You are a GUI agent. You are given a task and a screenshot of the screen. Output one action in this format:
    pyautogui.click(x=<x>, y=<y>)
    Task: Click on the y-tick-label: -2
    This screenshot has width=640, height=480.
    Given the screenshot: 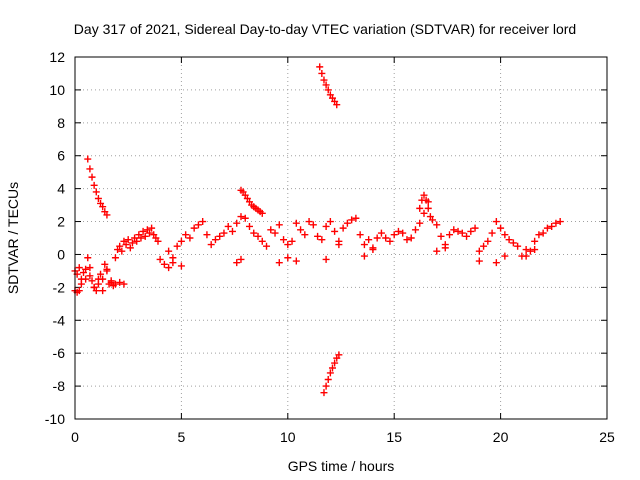 What is the action you would take?
    pyautogui.click(x=59, y=287)
    